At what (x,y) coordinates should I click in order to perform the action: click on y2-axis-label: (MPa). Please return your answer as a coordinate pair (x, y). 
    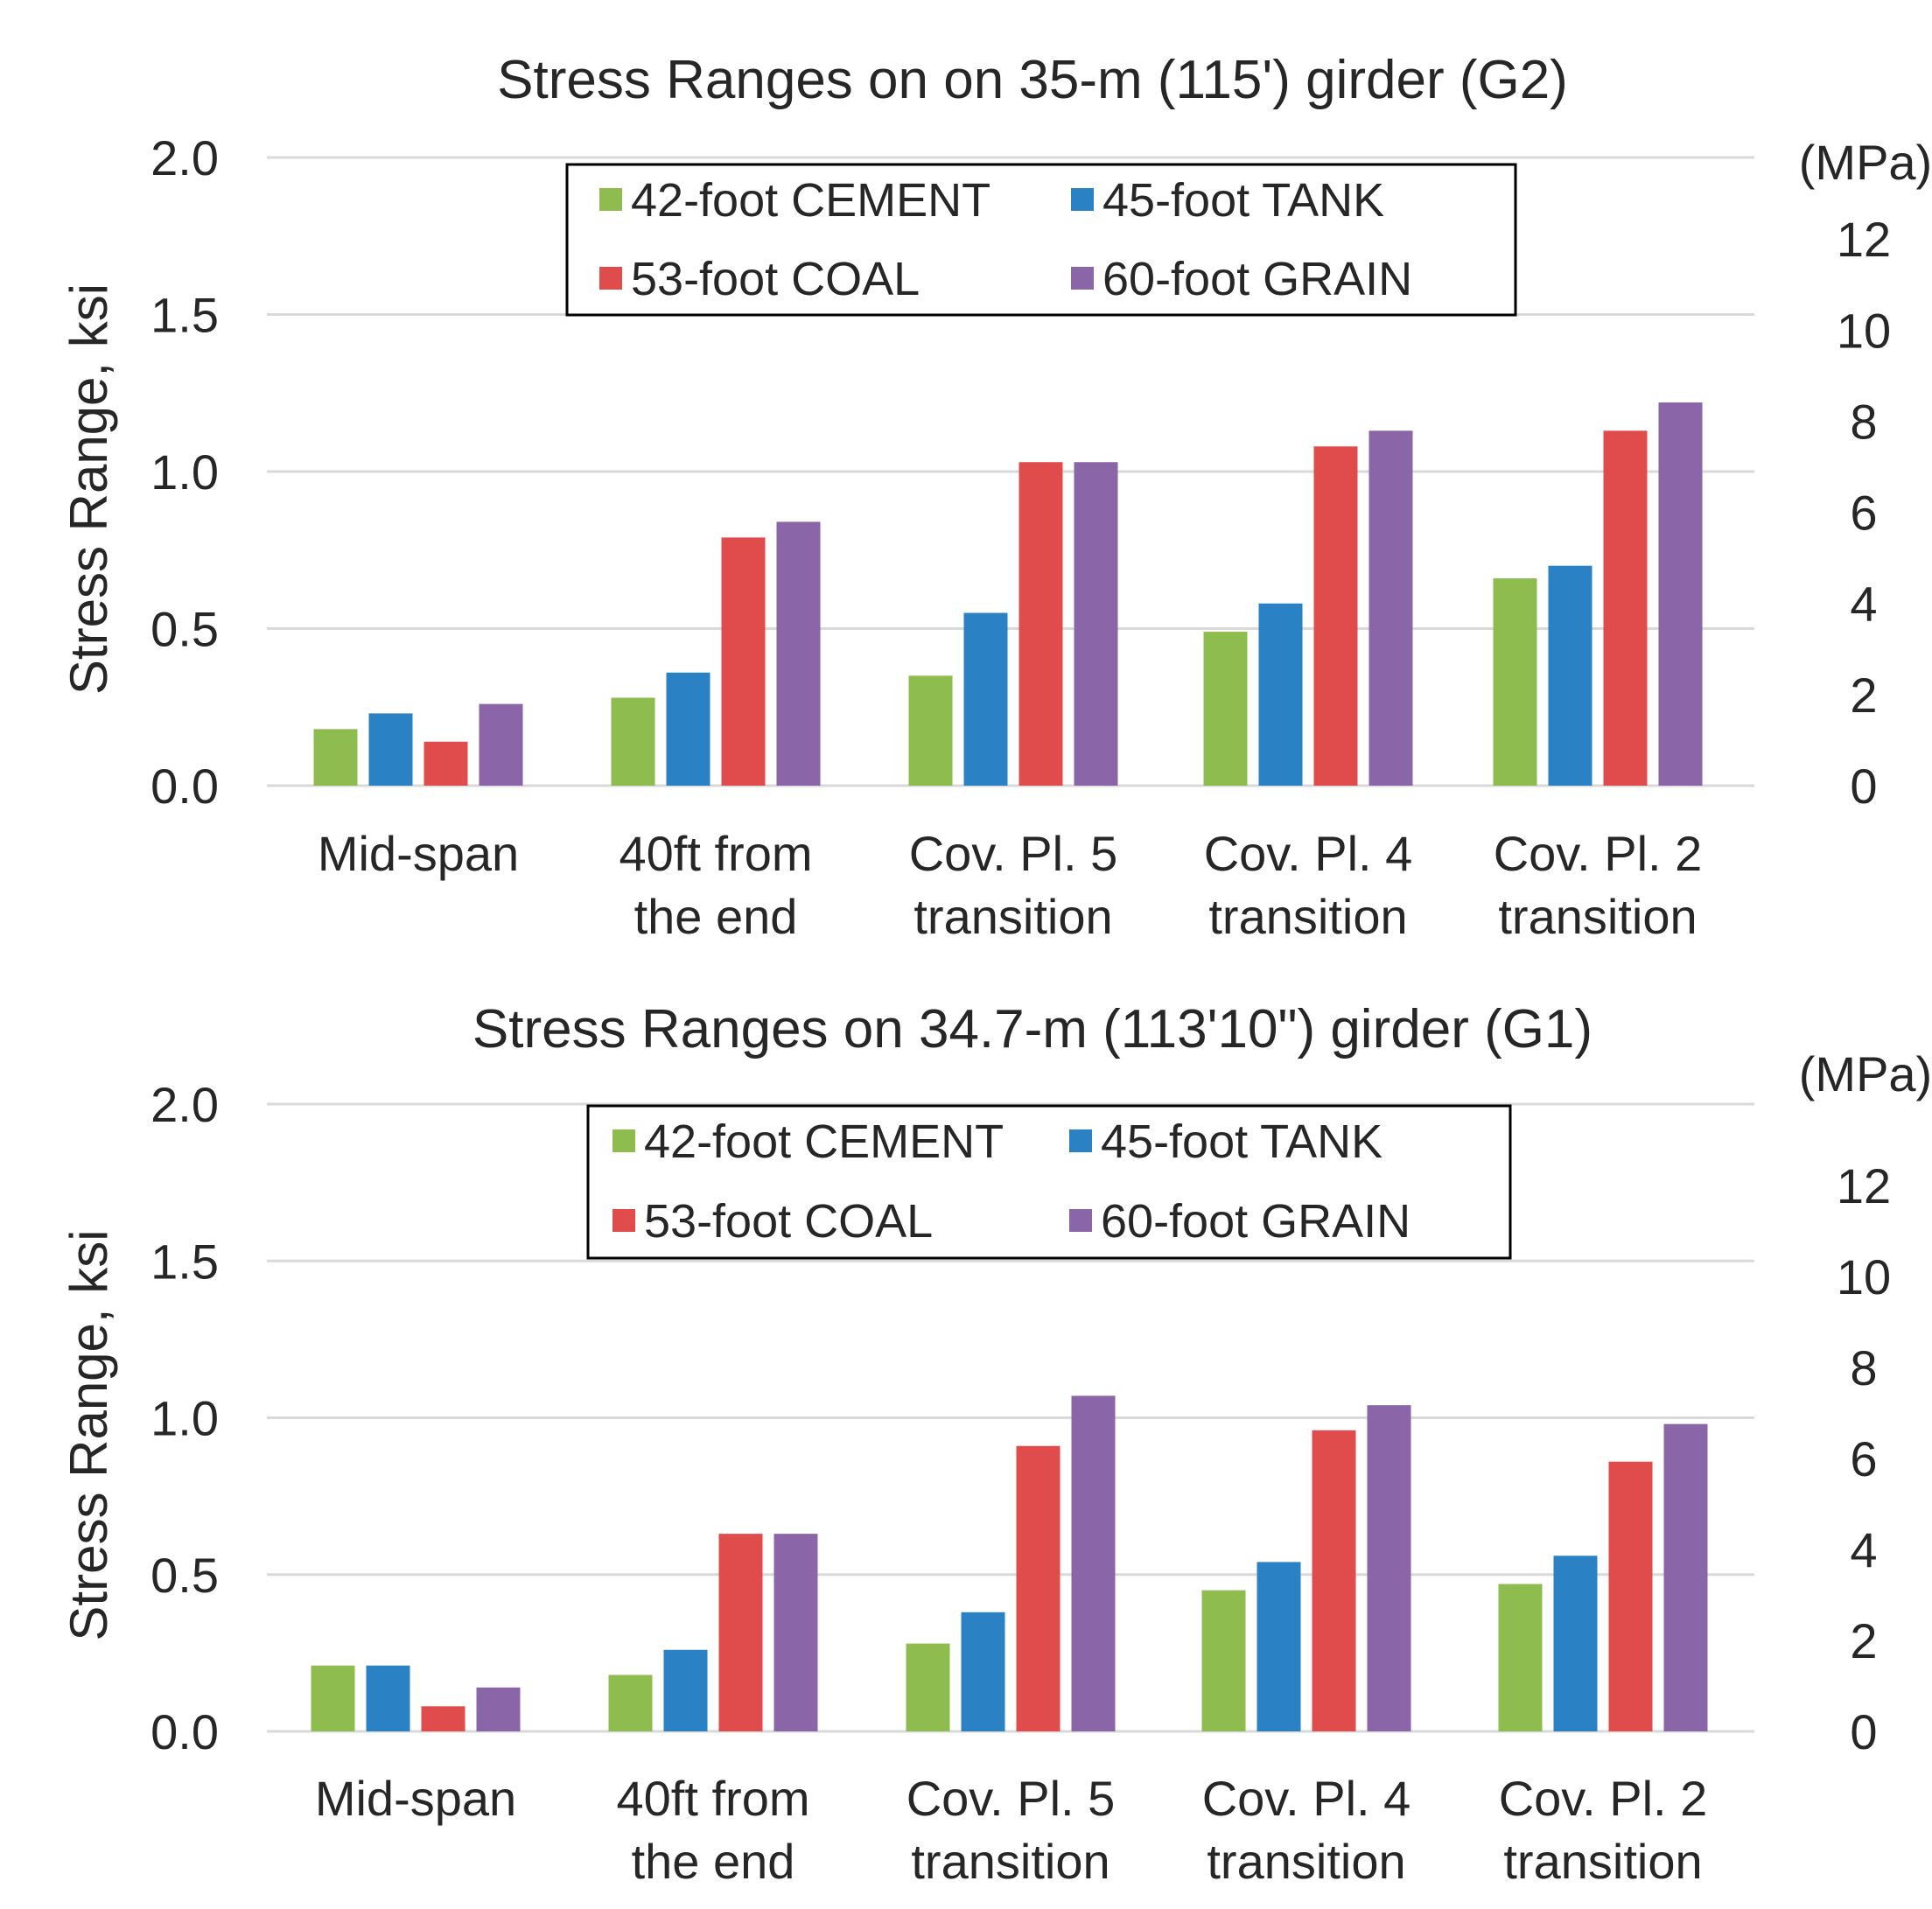
    Looking at the image, I should click on (1865, 1074).